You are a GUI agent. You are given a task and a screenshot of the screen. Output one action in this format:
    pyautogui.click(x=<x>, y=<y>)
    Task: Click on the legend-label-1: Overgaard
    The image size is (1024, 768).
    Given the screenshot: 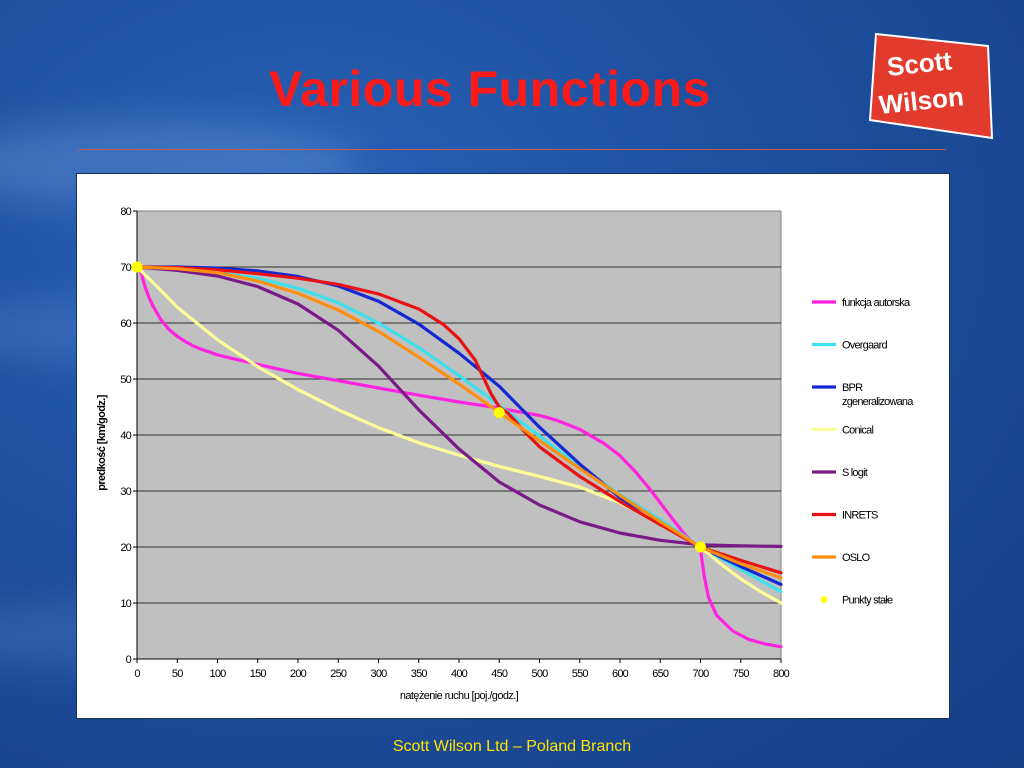 What is the action you would take?
    pyautogui.click(x=864, y=346)
    